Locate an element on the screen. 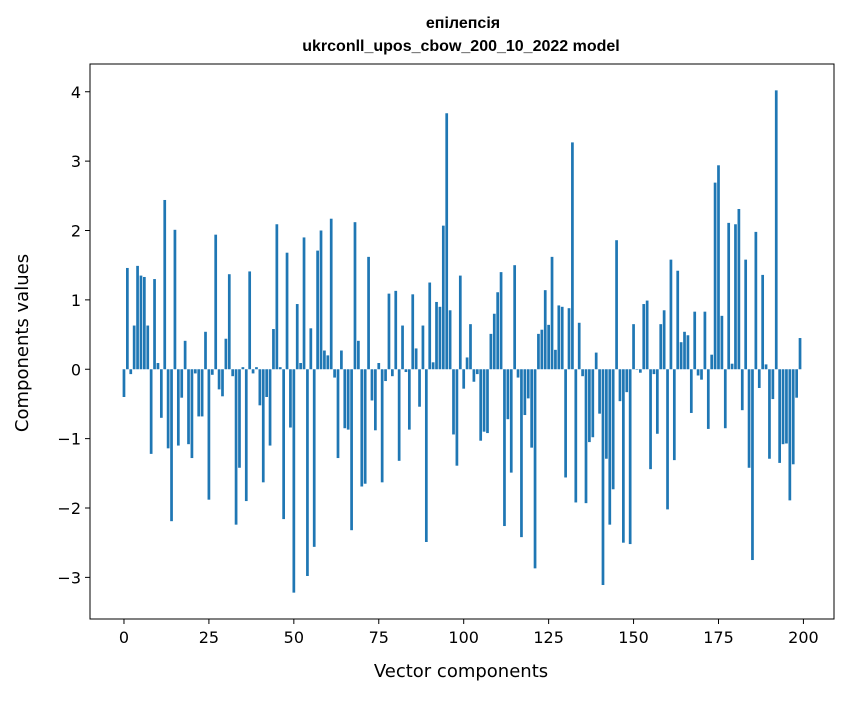 The width and height of the screenshot is (847, 701). y-axis-label: Components values is located at coordinates (22, 343).